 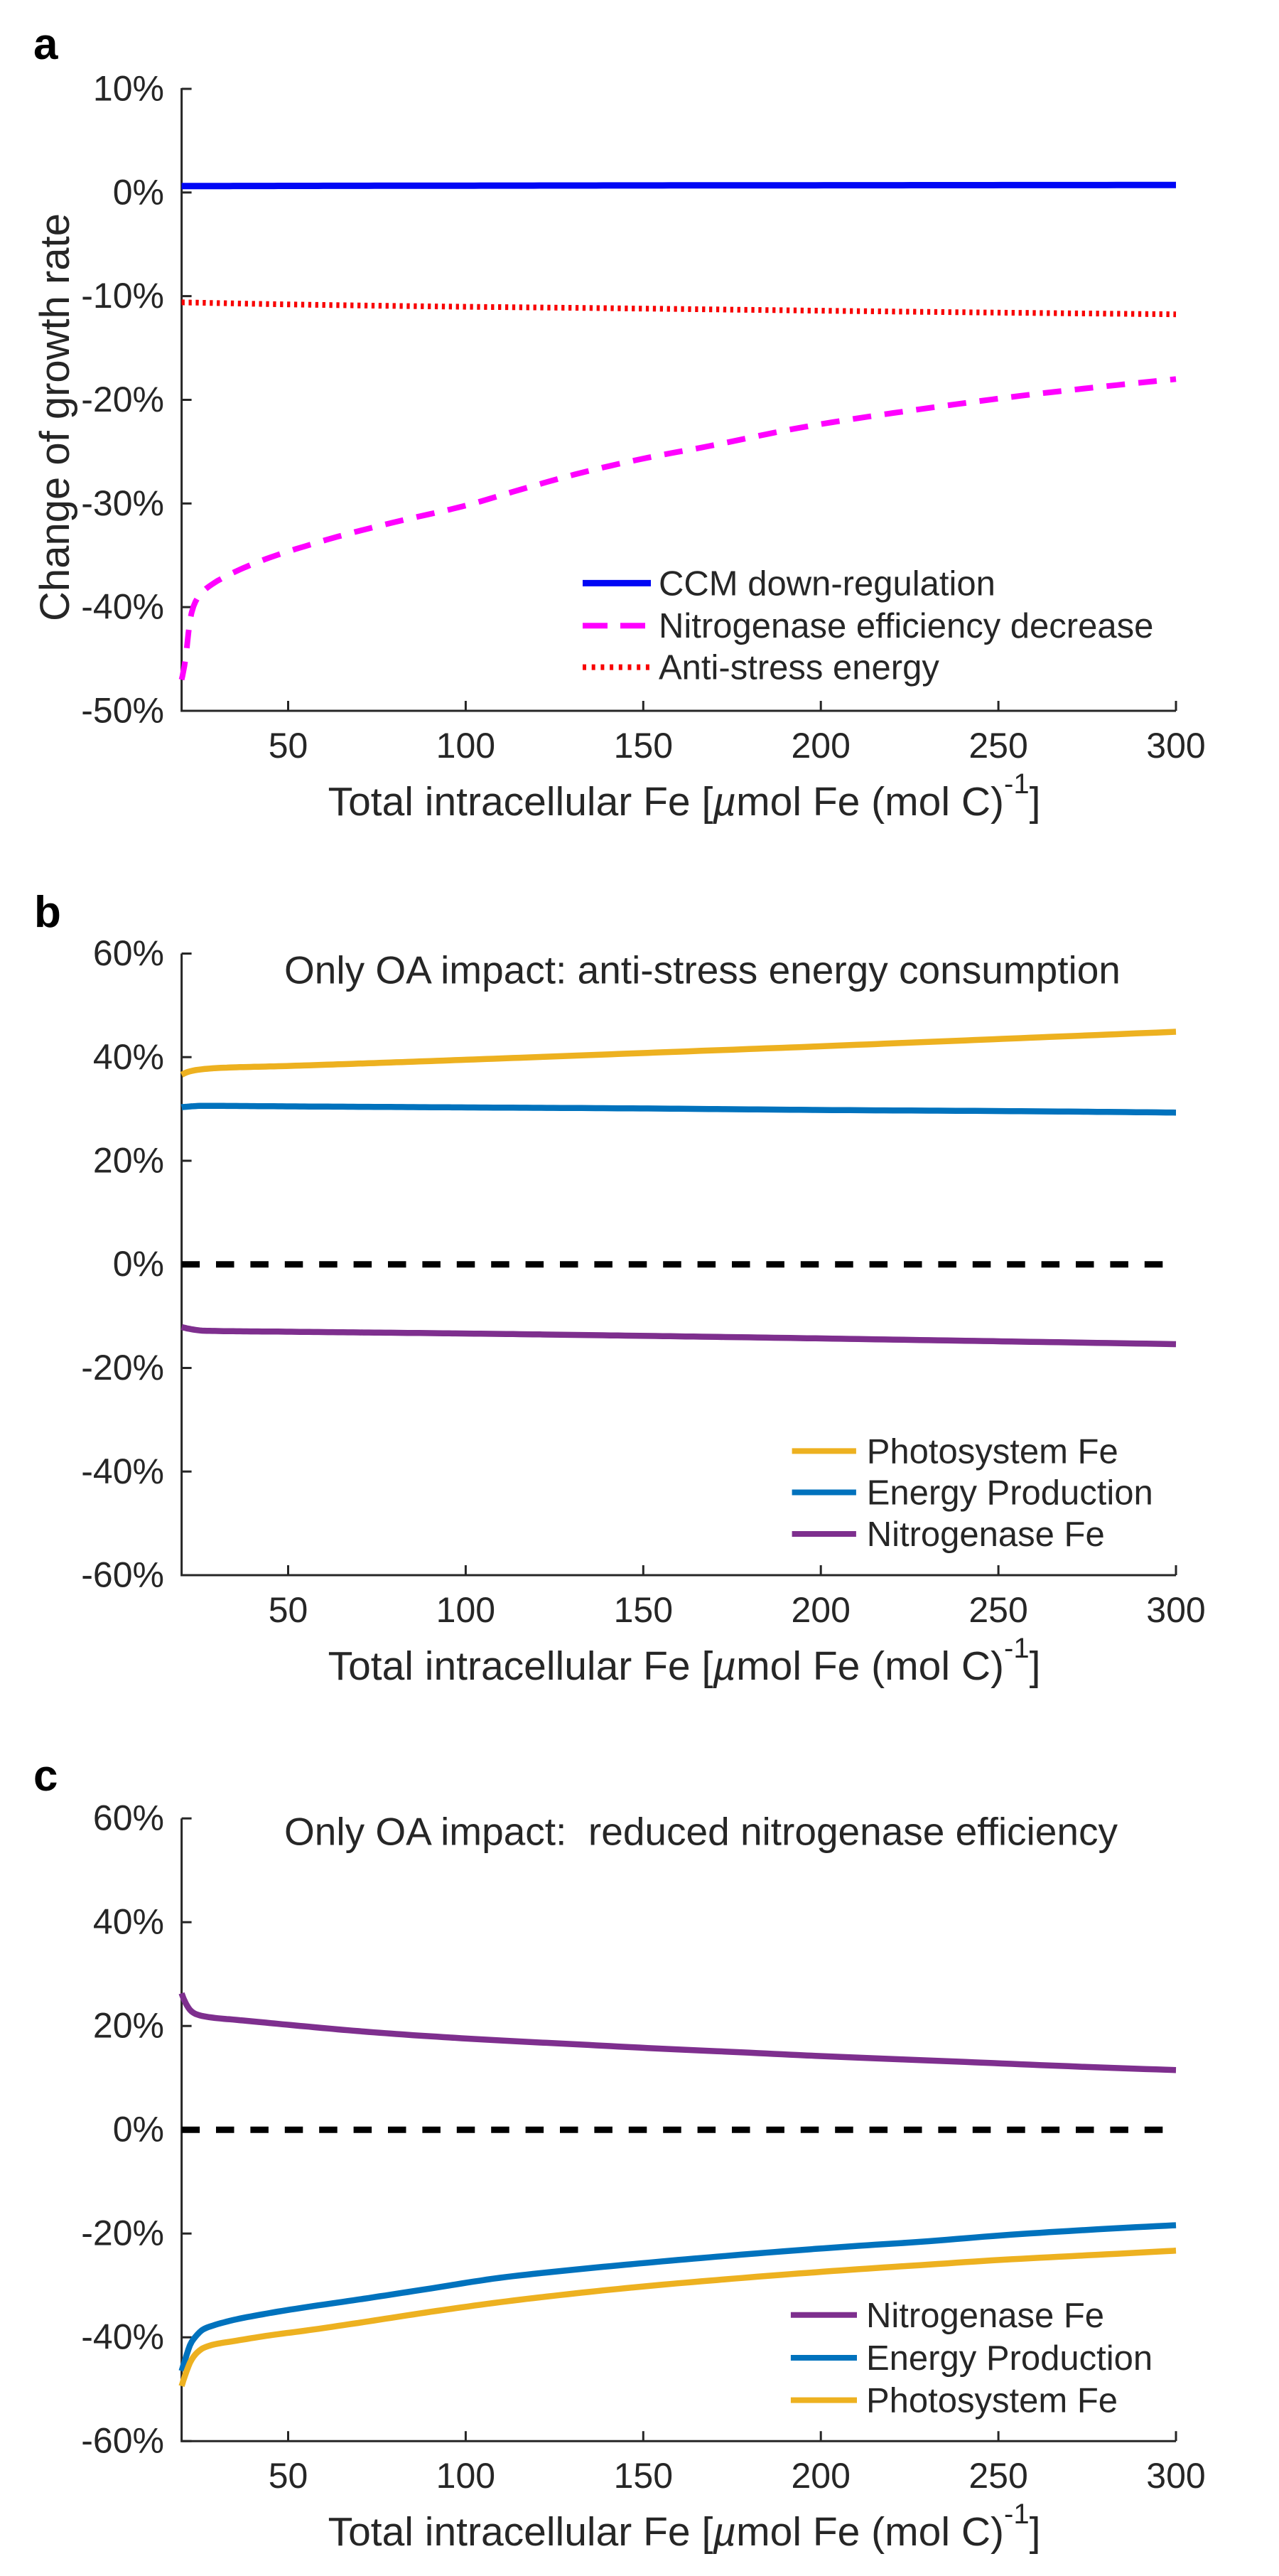 What do you see at coordinates (128, 89) in the screenshot?
I see `svg-text: 10%` at bounding box center [128, 89].